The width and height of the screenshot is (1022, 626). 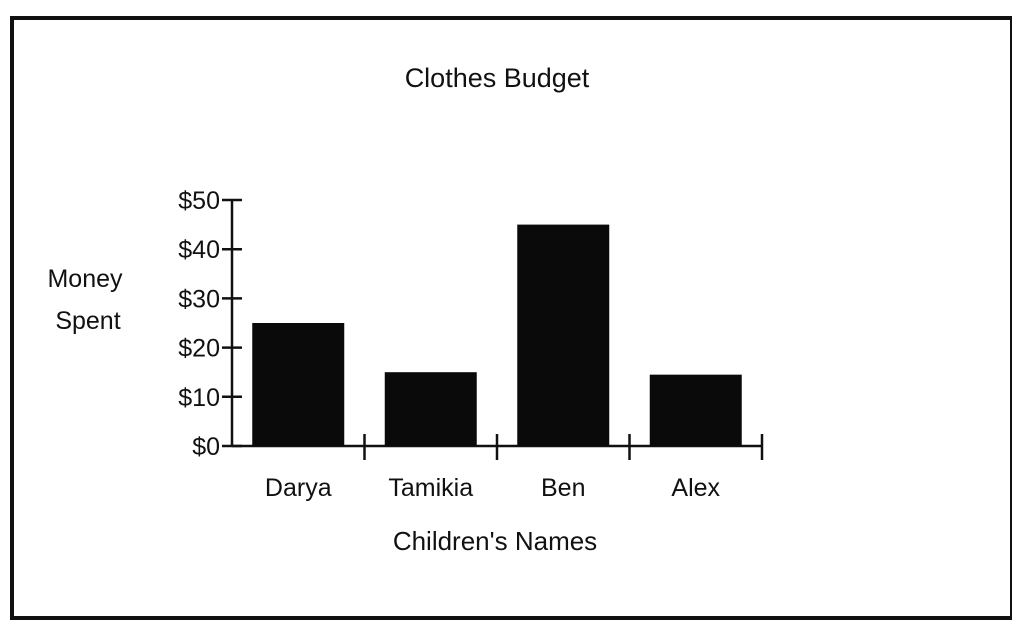 I want to click on bar-ben, so click(x=563, y=335).